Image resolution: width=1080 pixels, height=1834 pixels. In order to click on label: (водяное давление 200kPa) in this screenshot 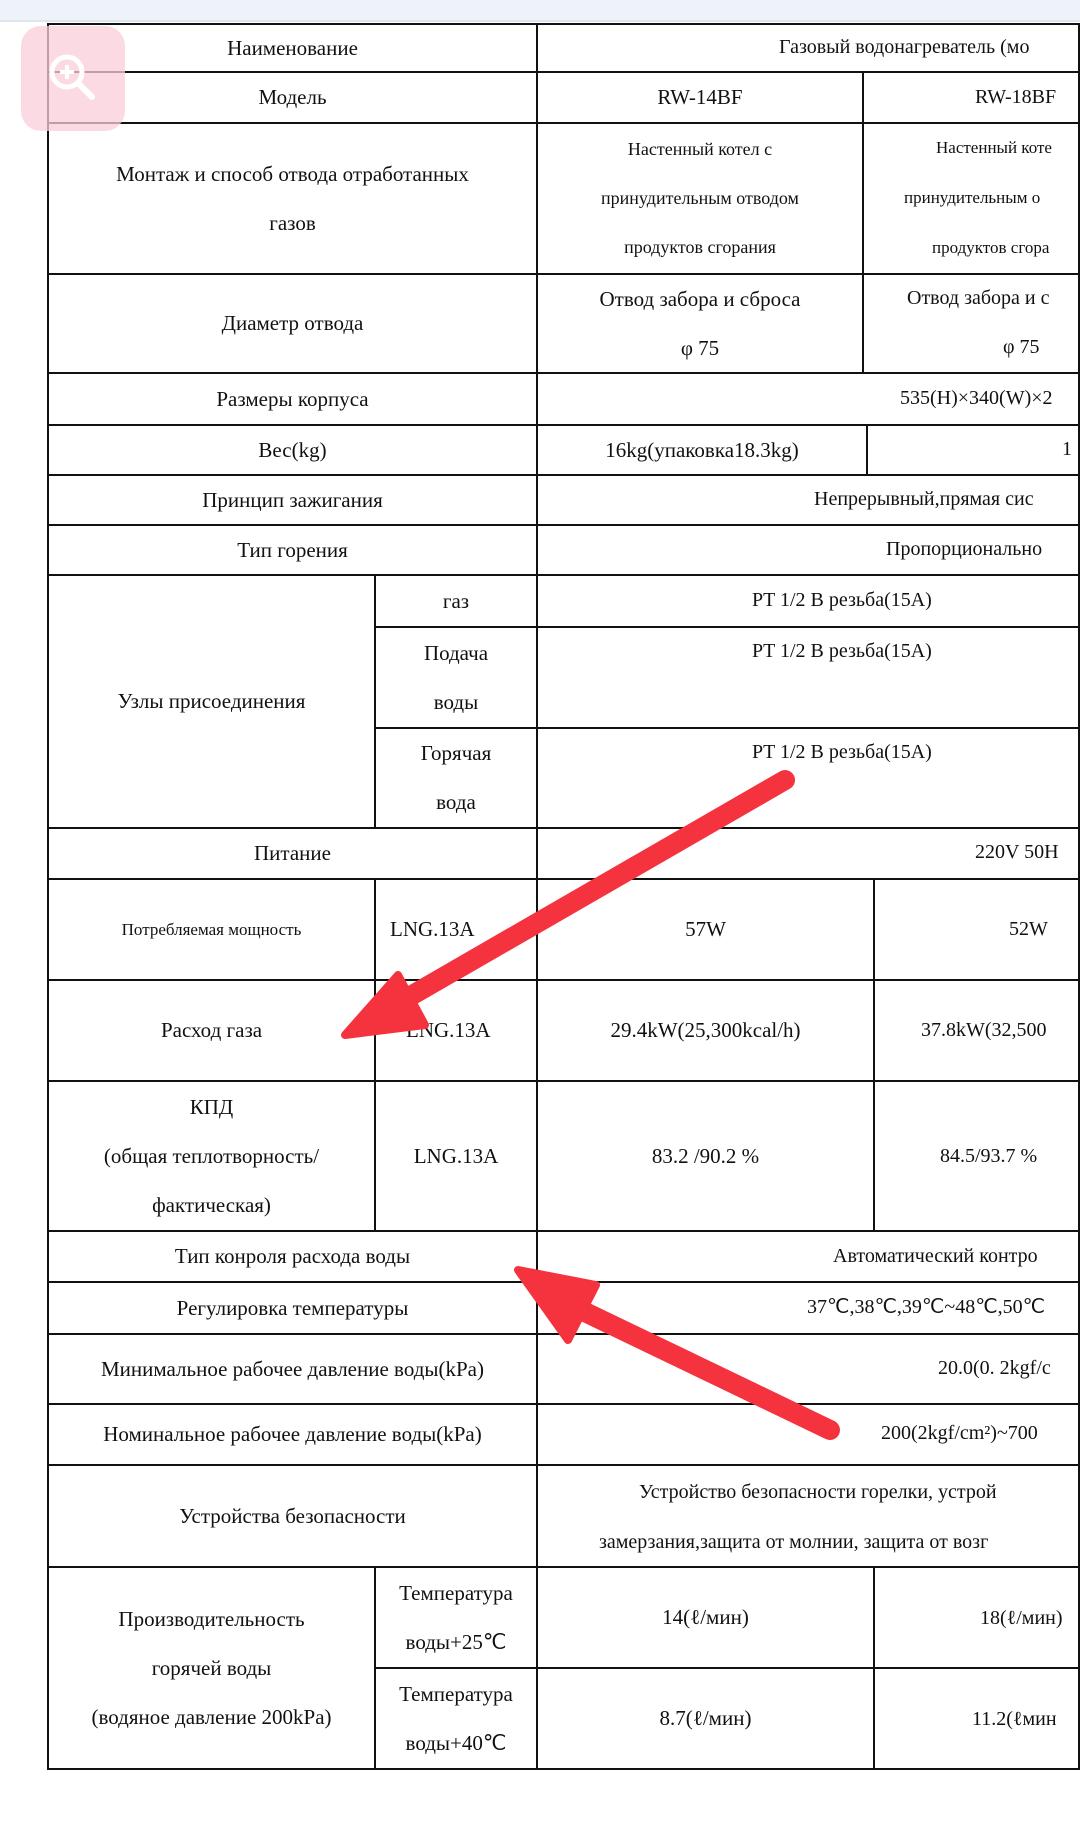, I will do `click(211, 1716)`.